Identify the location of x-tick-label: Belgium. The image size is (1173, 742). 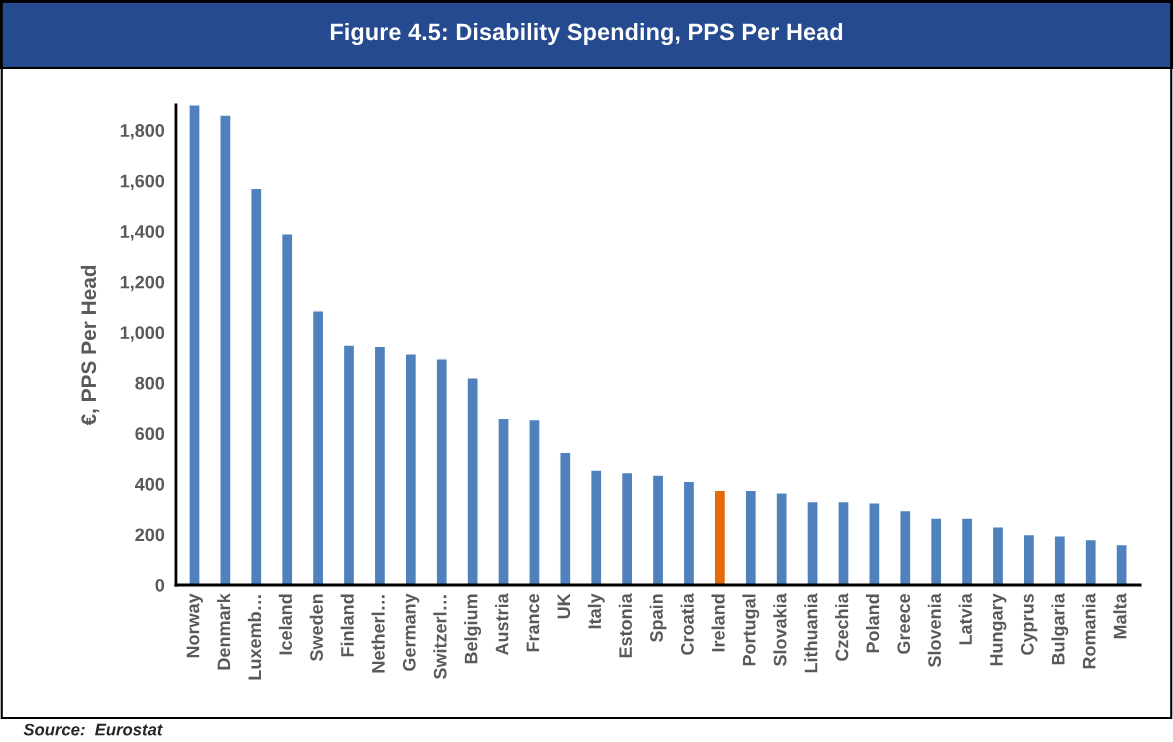
(473, 629).